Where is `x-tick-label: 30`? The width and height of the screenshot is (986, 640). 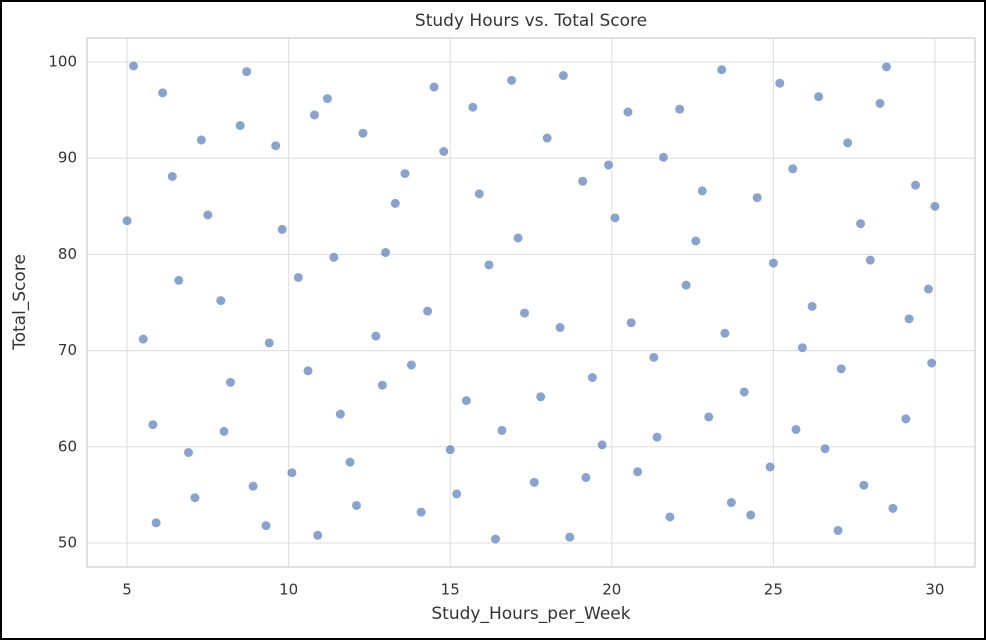
x-tick-label: 30 is located at coordinates (934, 590).